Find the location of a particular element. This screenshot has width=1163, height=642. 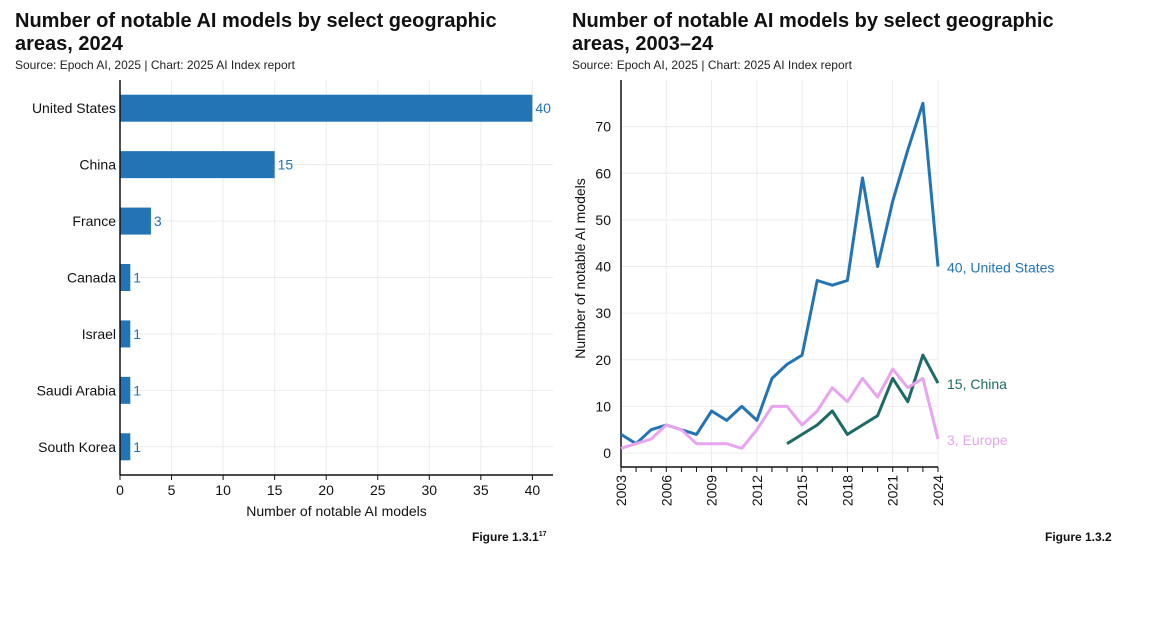

x-tick-label: 2003 is located at coordinates (621, 490).